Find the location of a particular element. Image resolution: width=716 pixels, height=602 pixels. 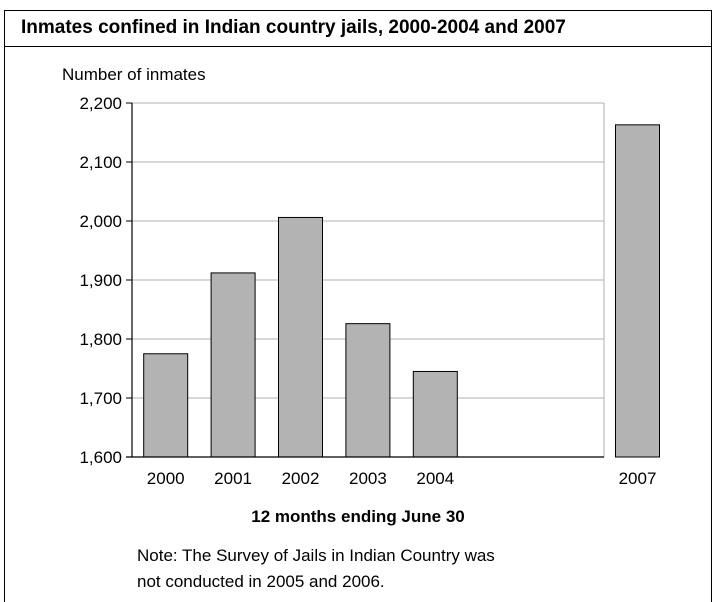

x-tick-label: 2004 is located at coordinates (435, 478).